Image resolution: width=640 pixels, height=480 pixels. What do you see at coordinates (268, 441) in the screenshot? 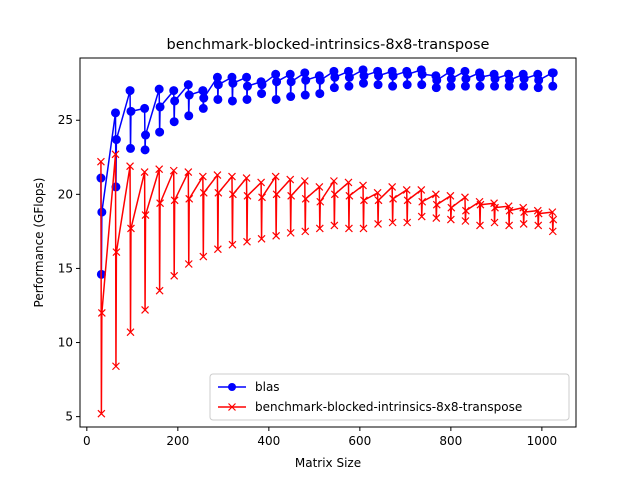
I see `x-tick-label: 400` at bounding box center [268, 441].